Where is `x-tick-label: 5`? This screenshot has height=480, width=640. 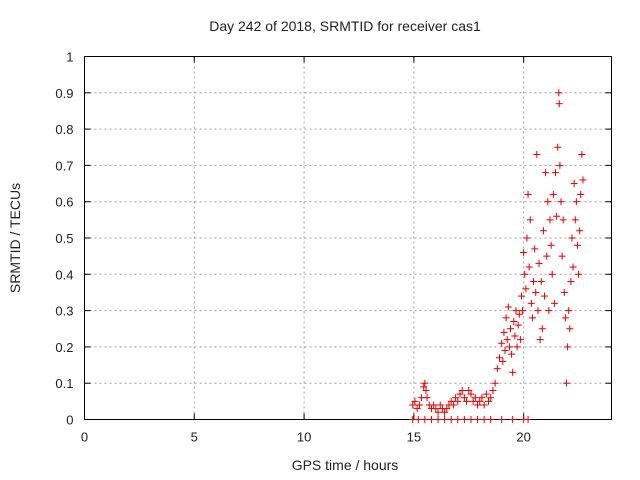 x-tick-label: 5 is located at coordinates (194, 437).